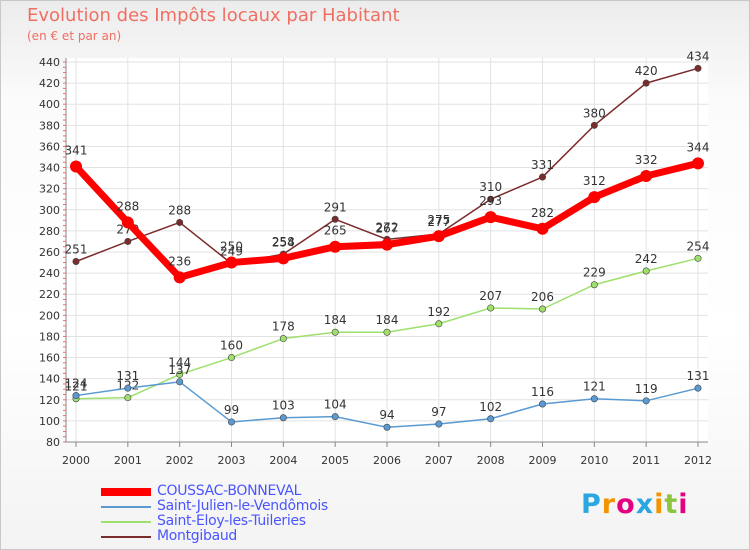  What do you see at coordinates (491, 460) in the screenshot?
I see `x-tick-label: 2008` at bounding box center [491, 460].